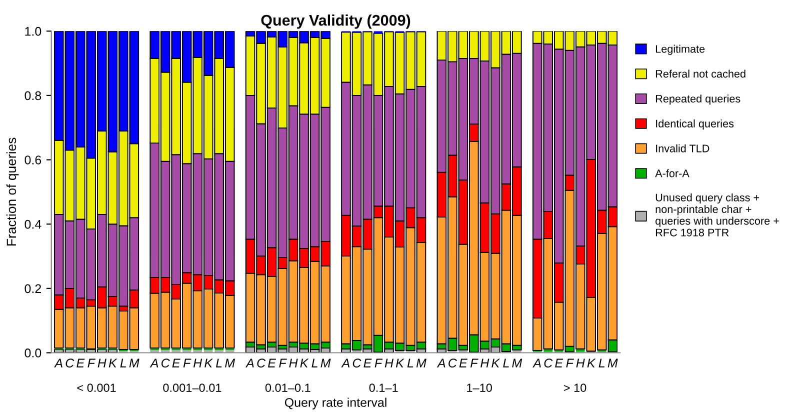  I want to click on y-axis-title: Fraction of queries, so click(12, 192).